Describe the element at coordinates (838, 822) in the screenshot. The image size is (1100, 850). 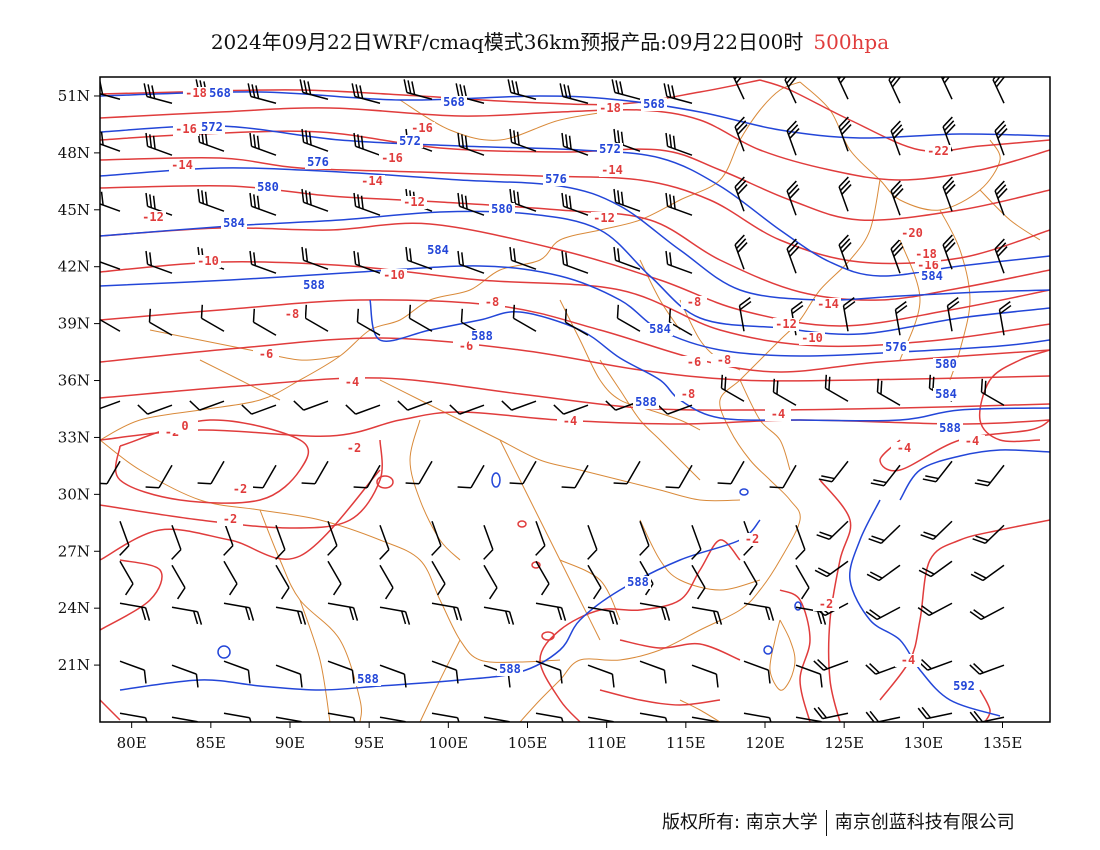
I see `copyright-footer: 版权所有: 南京大学 南京创蓝科技有限公司` at that location.